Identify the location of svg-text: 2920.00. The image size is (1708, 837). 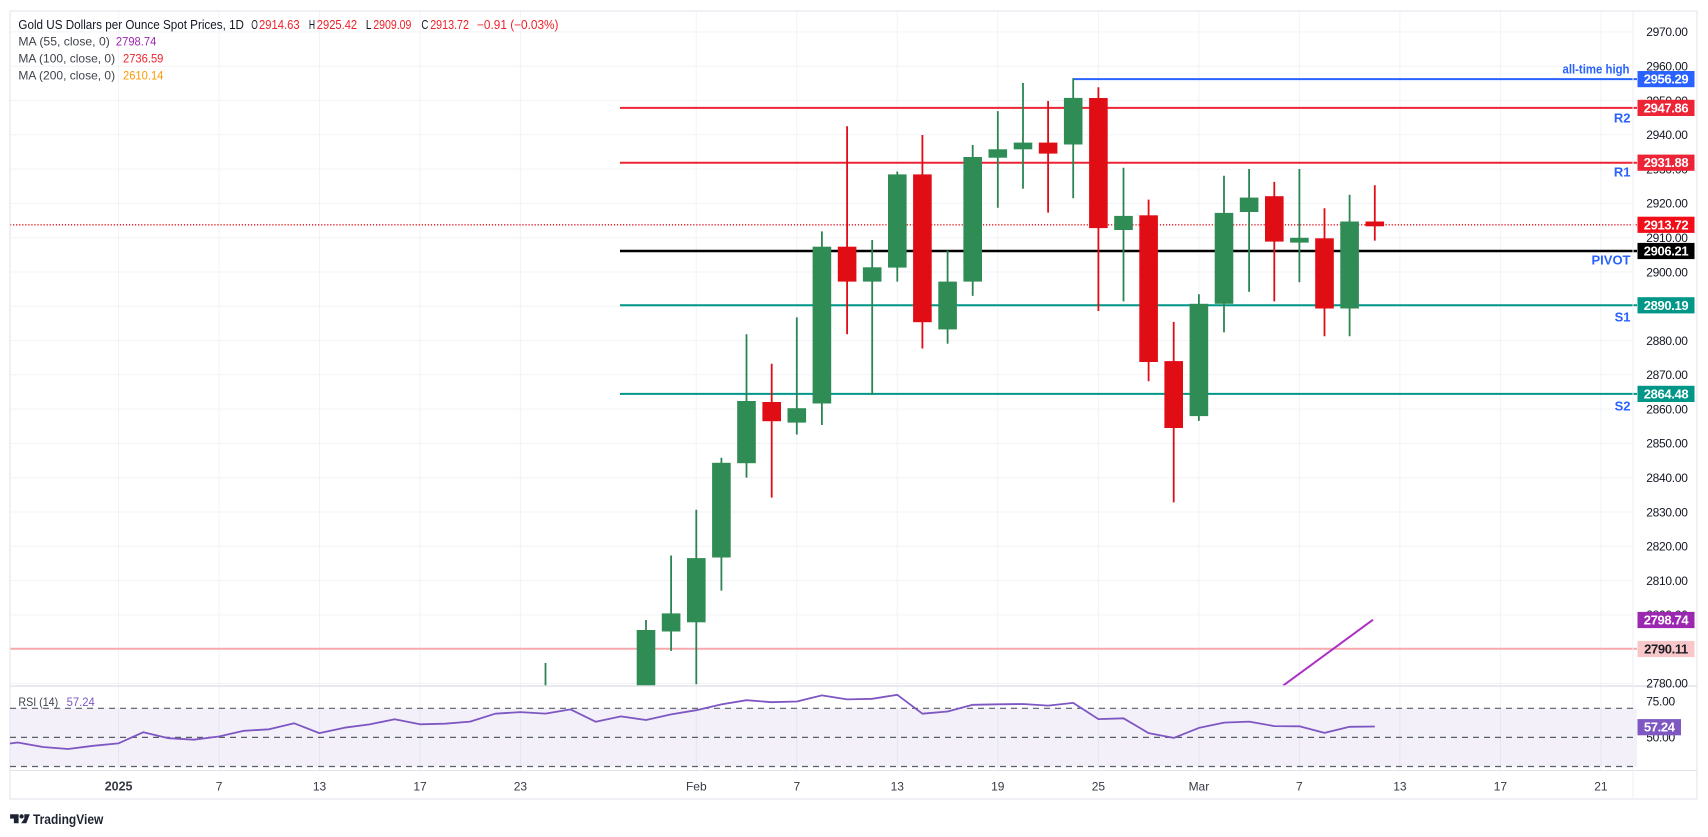
(1667, 204).